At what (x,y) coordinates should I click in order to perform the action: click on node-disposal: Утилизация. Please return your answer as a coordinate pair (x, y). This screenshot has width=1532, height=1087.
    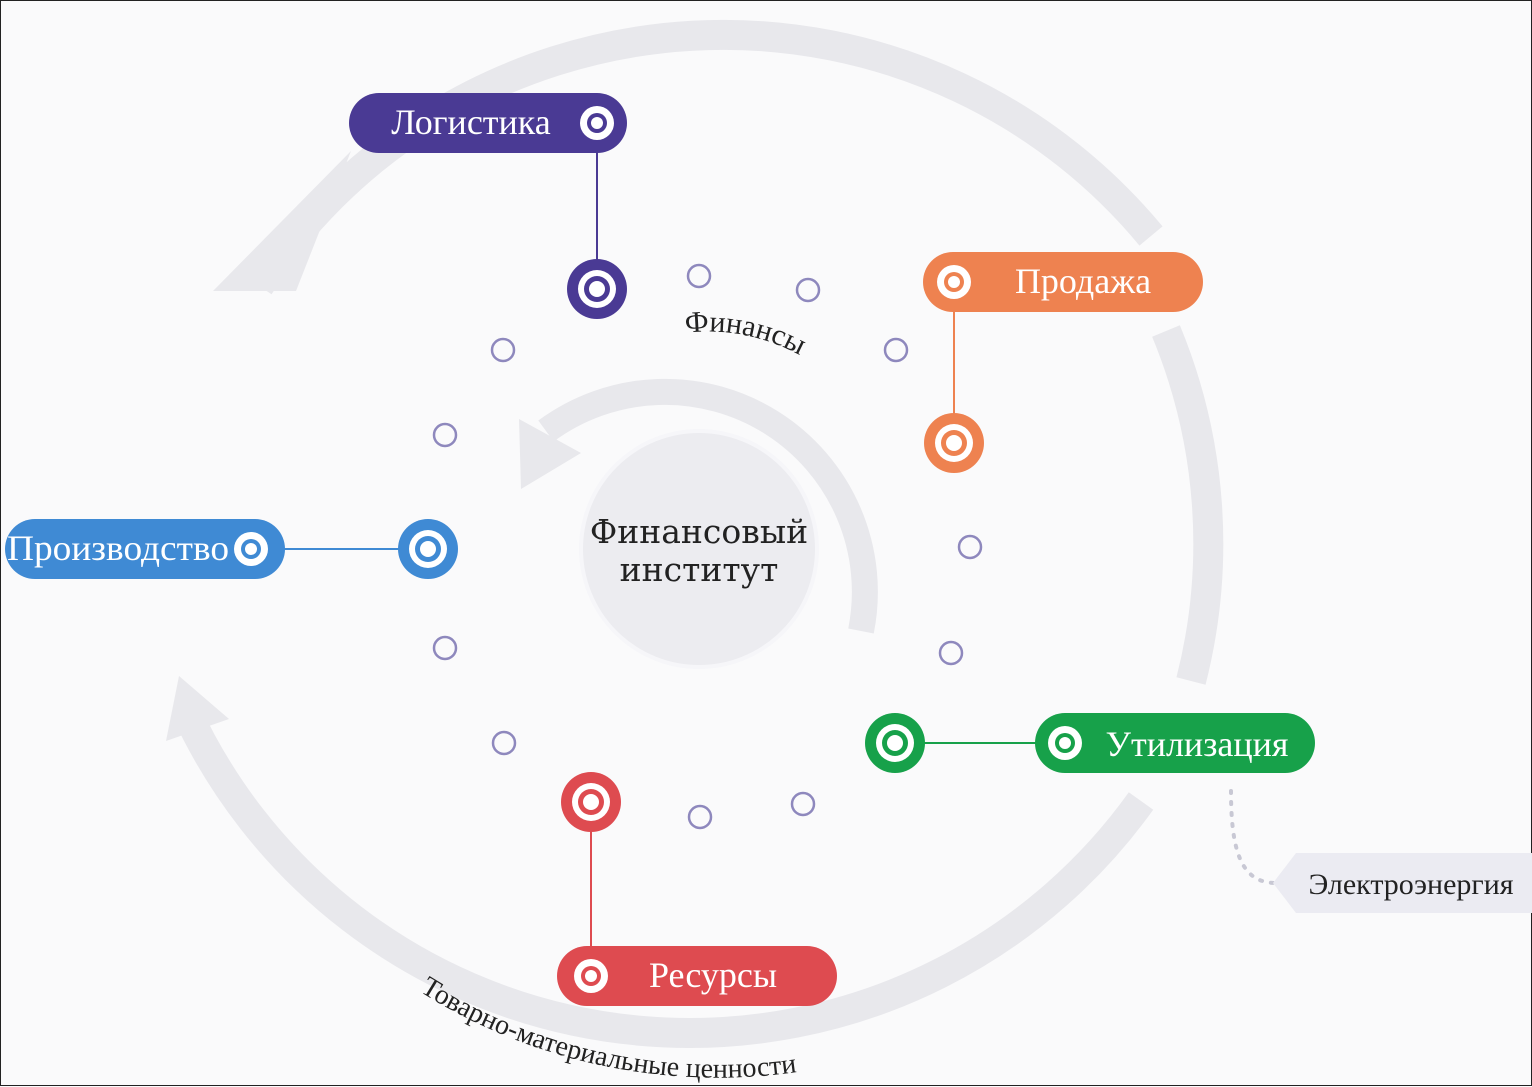
    Looking at the image, I should click on (1090, 743).